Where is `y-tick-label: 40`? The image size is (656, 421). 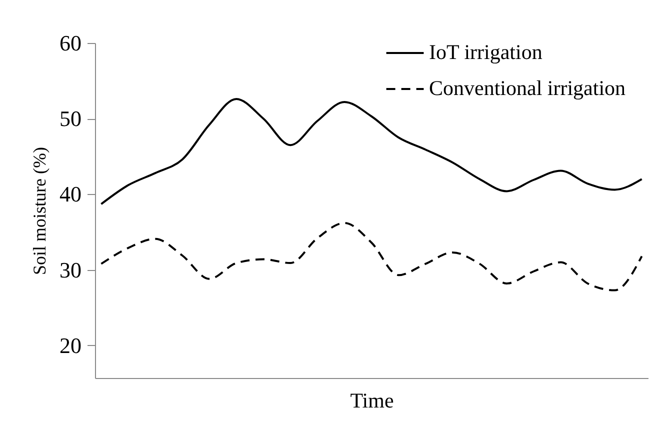 y-tick-label: 40 is located at coordinates (71, 194).